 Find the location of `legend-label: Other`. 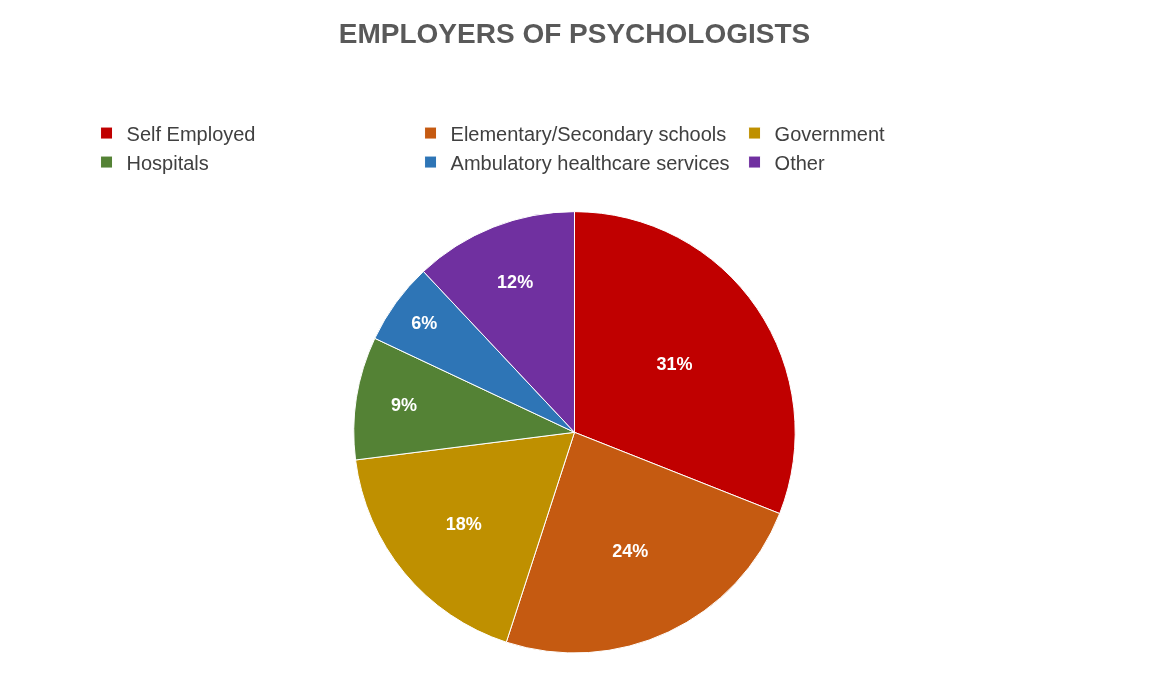

legend-label: Other is located at coordinates (799, 162).